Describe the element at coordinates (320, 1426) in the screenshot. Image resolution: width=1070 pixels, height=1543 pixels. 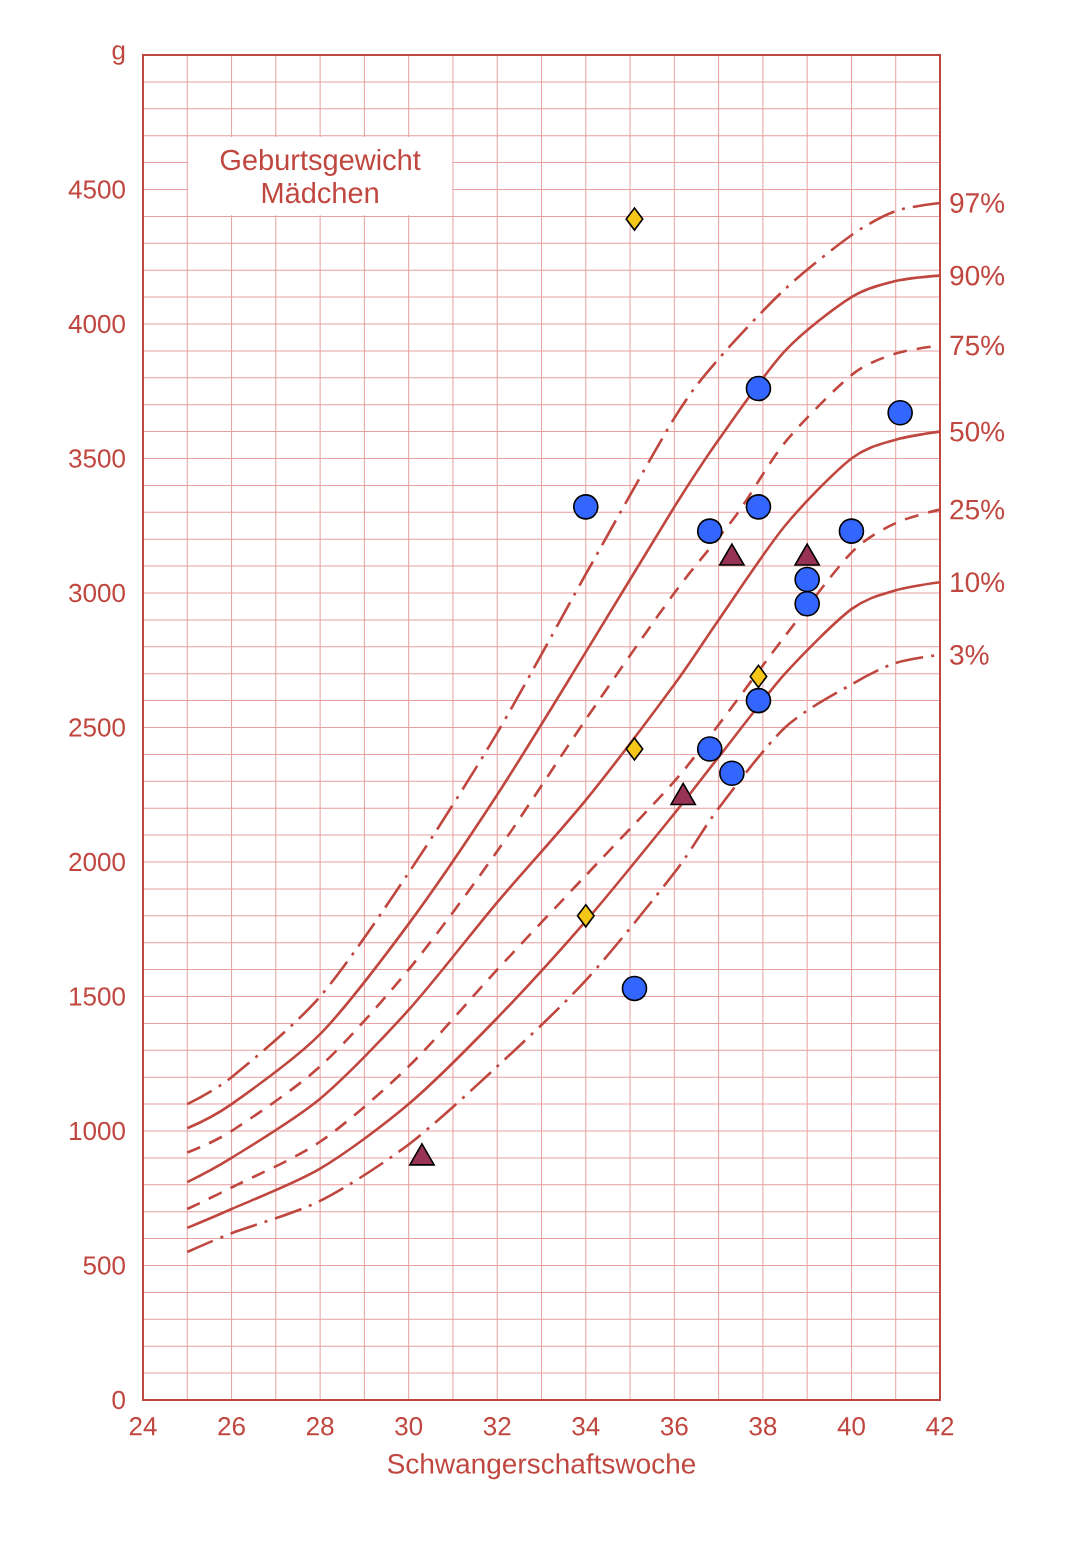
I see `x-tick-label: 28` at that location.